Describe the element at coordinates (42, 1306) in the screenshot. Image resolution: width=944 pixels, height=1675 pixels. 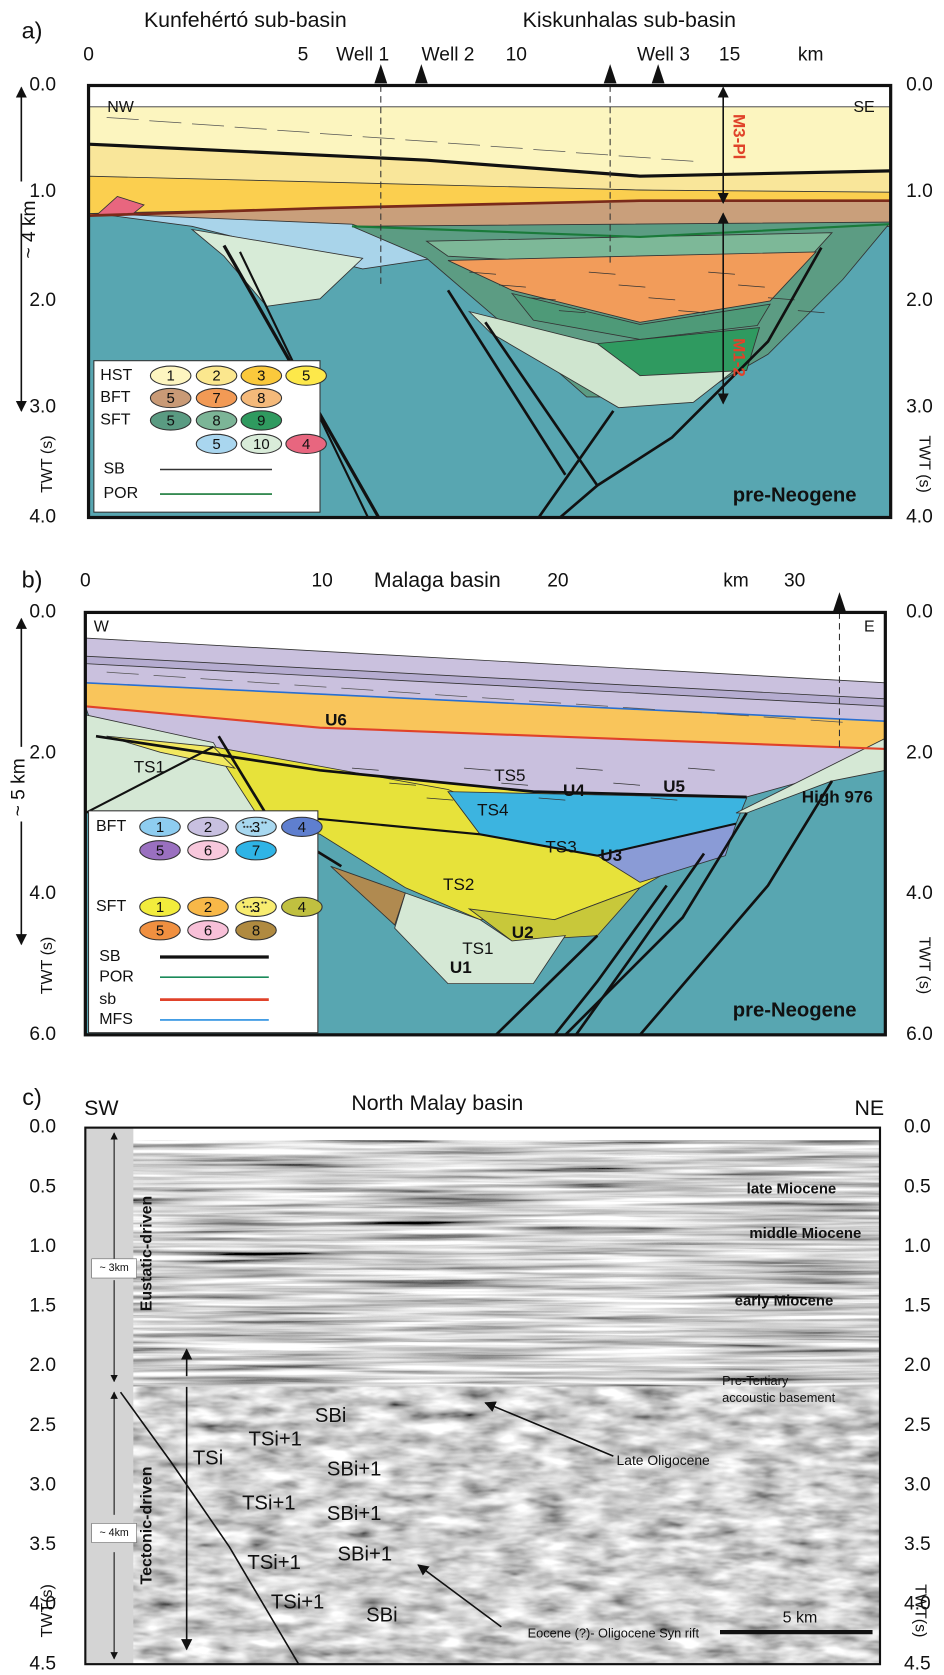
I see `y-tick-label: 1.5` at that location.